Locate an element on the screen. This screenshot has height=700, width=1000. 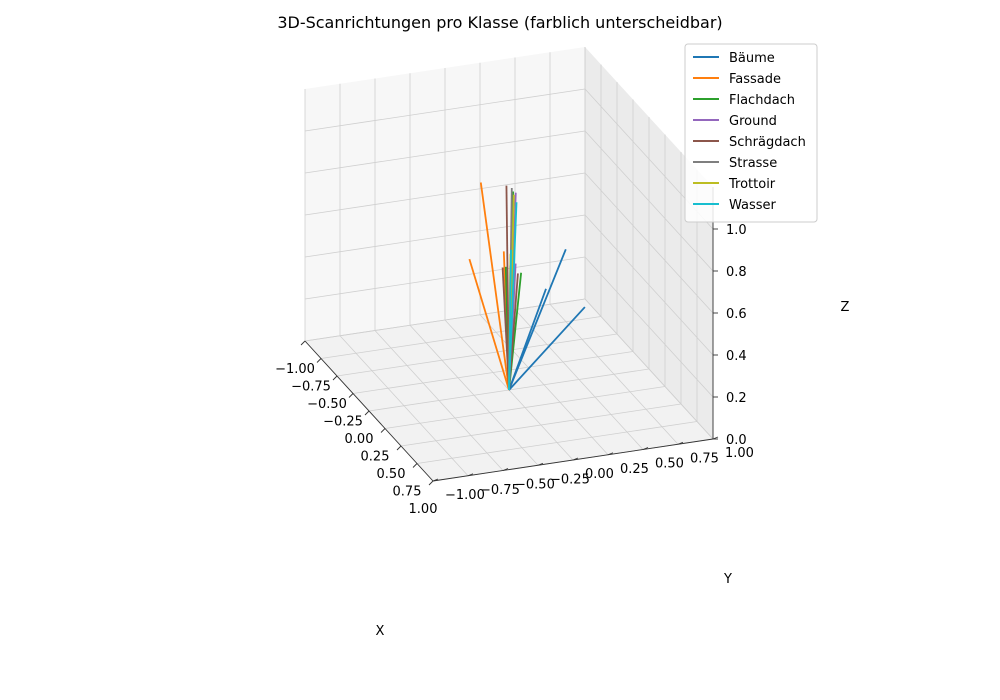
legend-label: Flachdach is located at coordinates (762, 100).